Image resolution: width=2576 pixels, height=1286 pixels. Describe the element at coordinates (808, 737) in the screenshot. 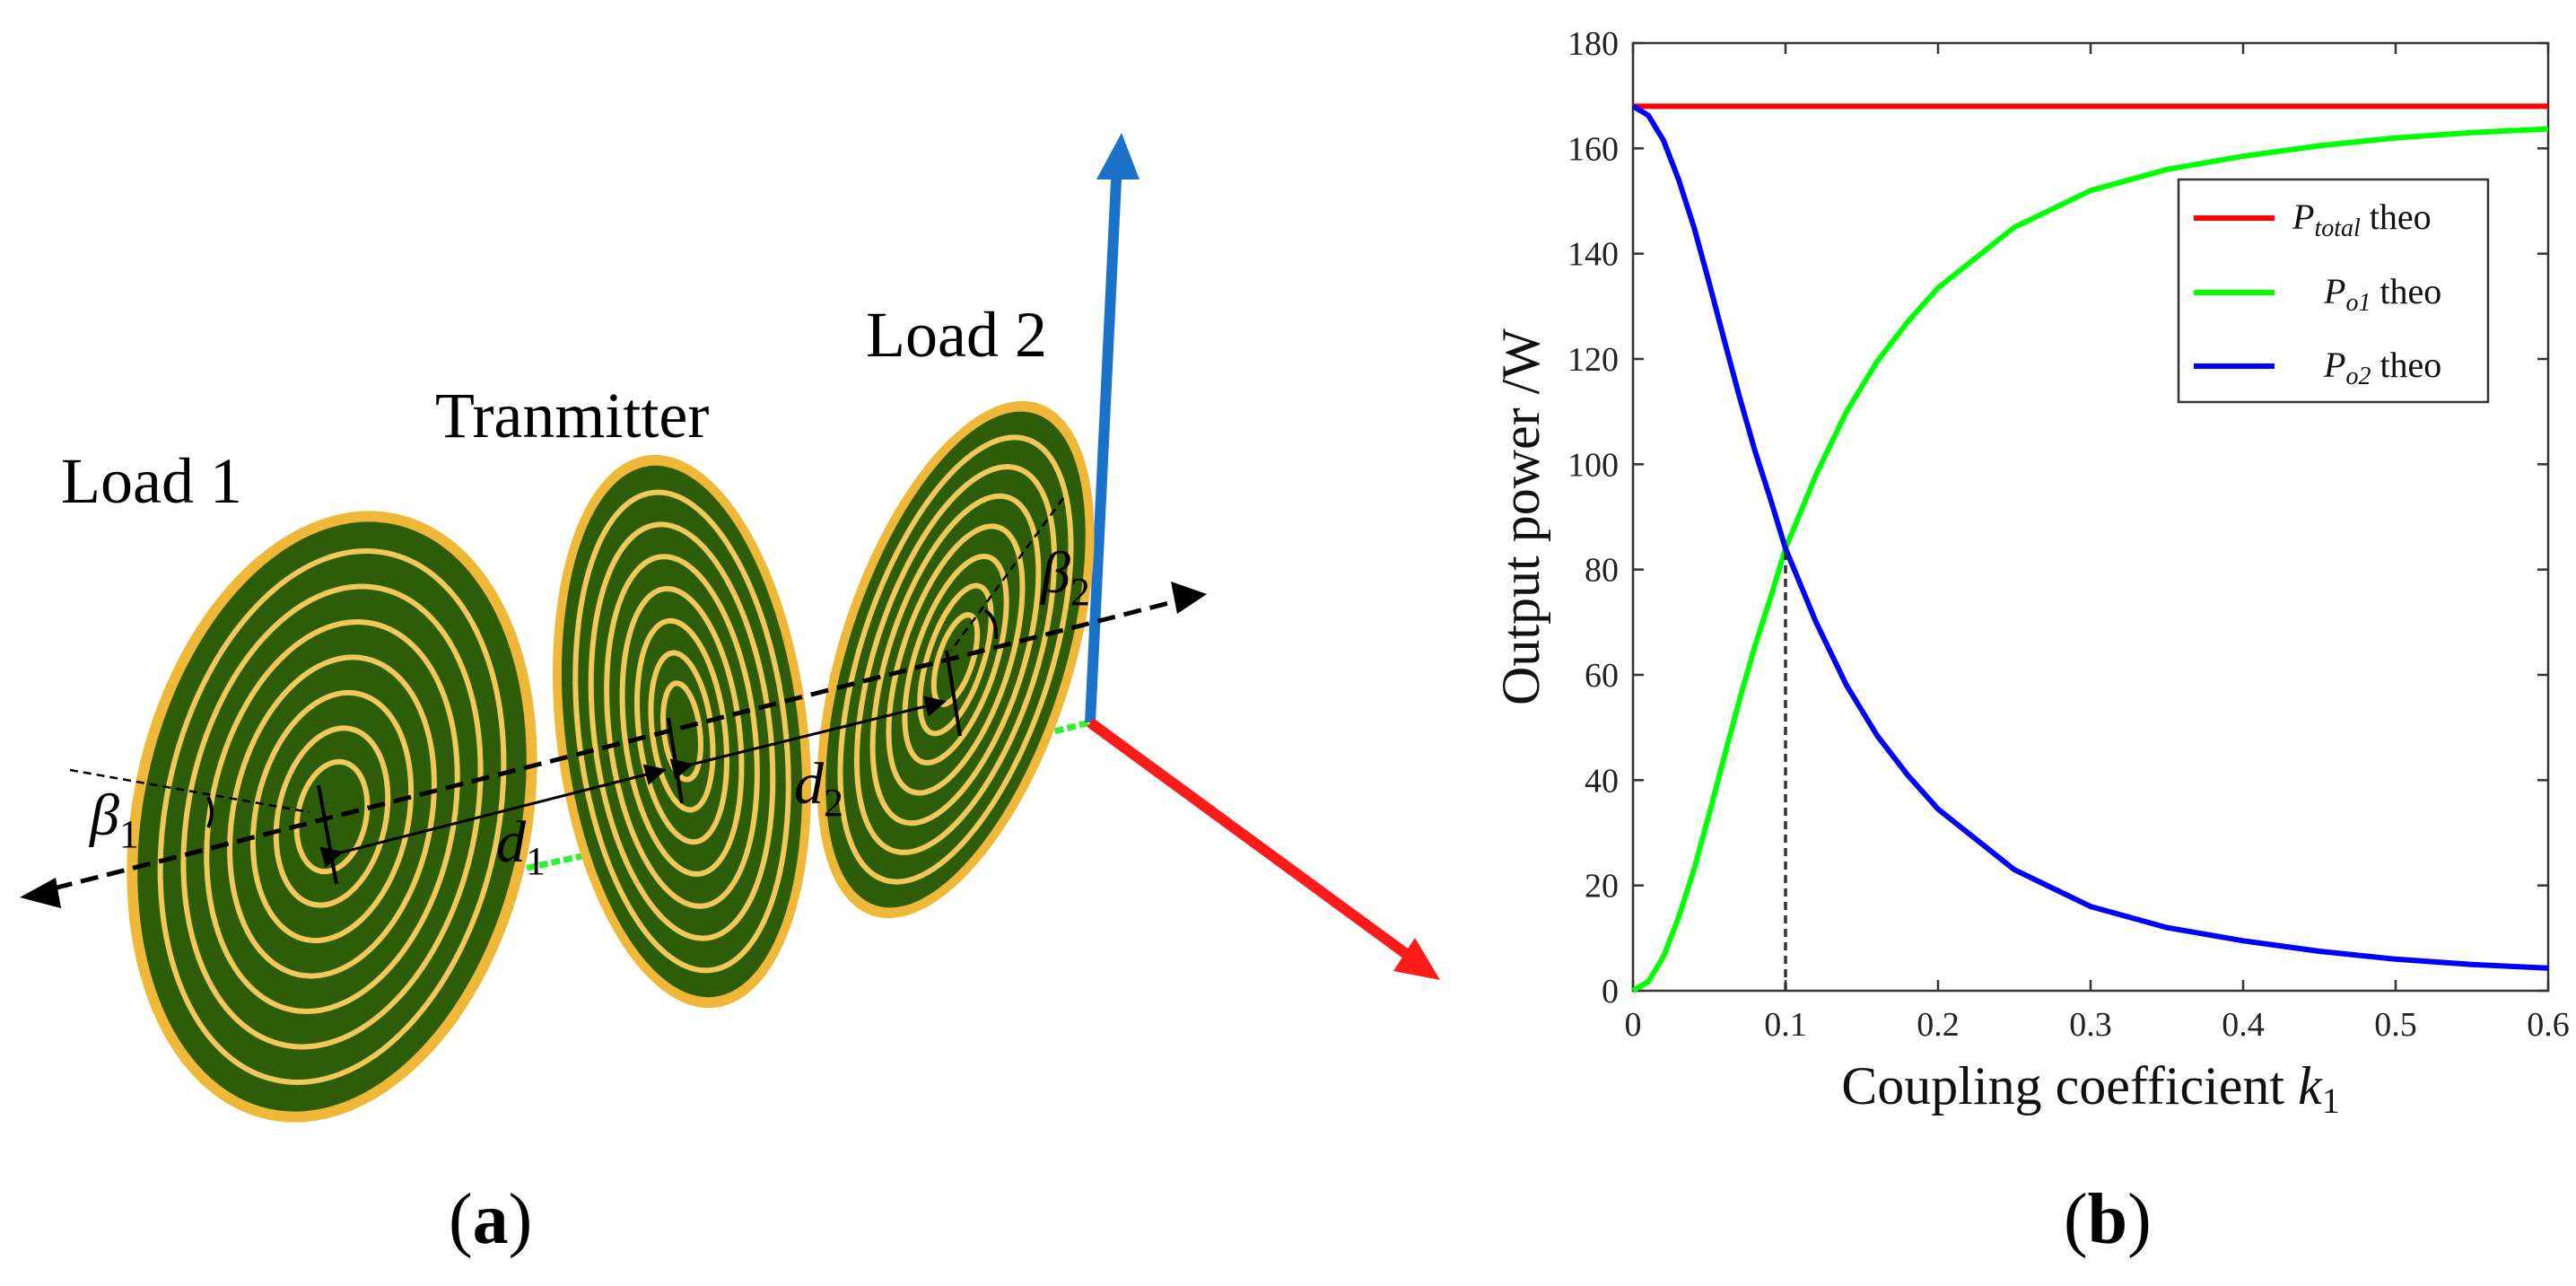

I see `d2-arrow` at that location.